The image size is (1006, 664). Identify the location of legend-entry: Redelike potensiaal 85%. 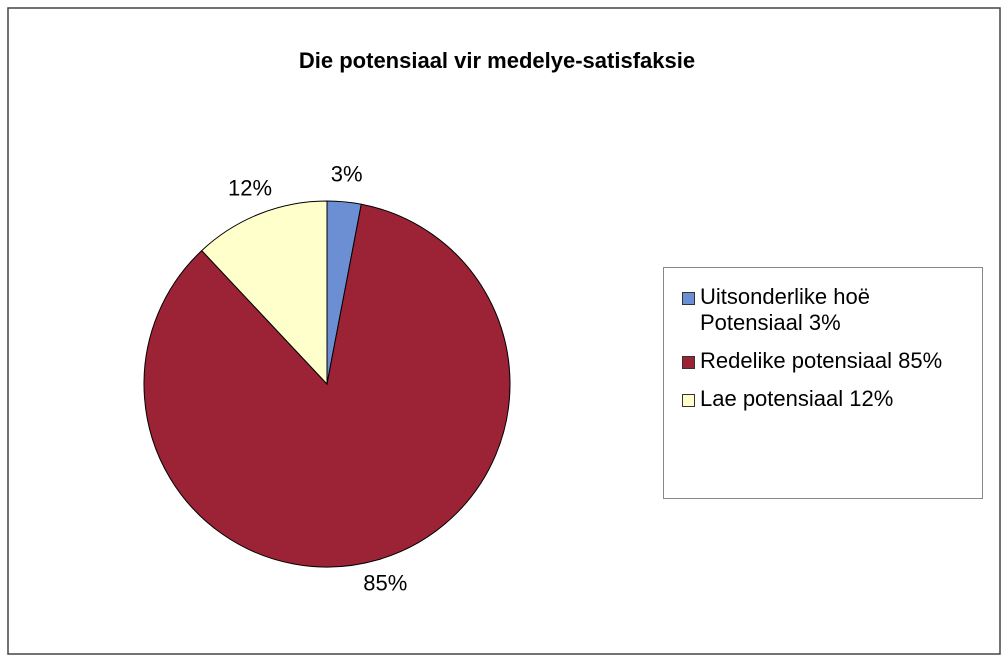
(827, 361).